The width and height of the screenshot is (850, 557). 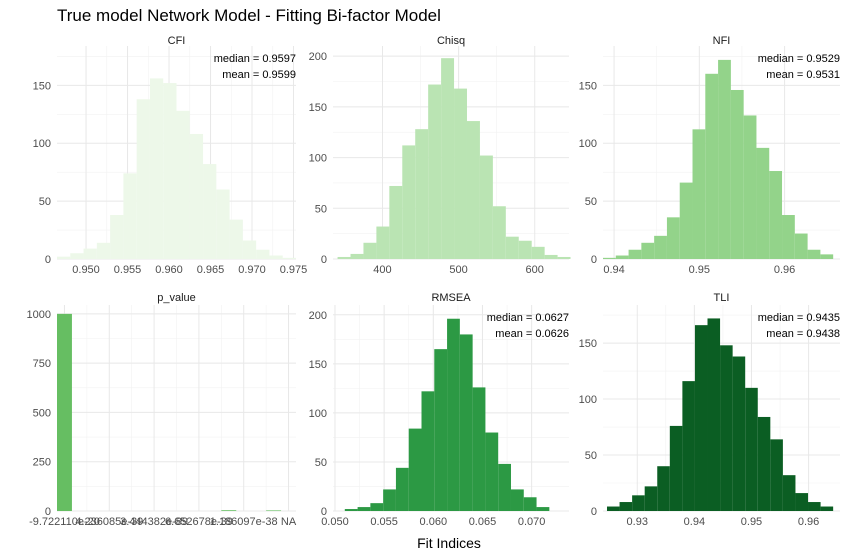 What do you see at coordinates (382, 270) in the screenshot?
I see `x-tick-label: 400` at bounding box center [382, 270].